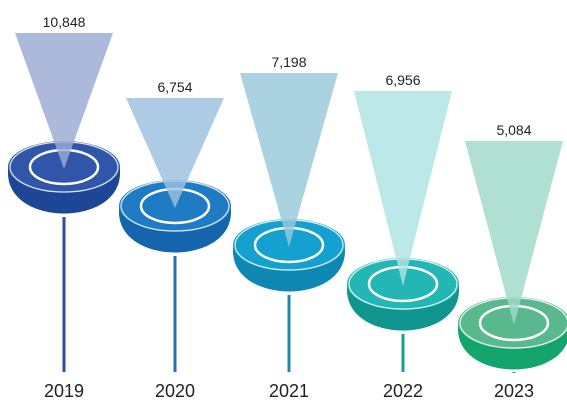 This screenshot has height=406, width=567. I want to click on value-label-2022: 6,956, so click(402, 80).